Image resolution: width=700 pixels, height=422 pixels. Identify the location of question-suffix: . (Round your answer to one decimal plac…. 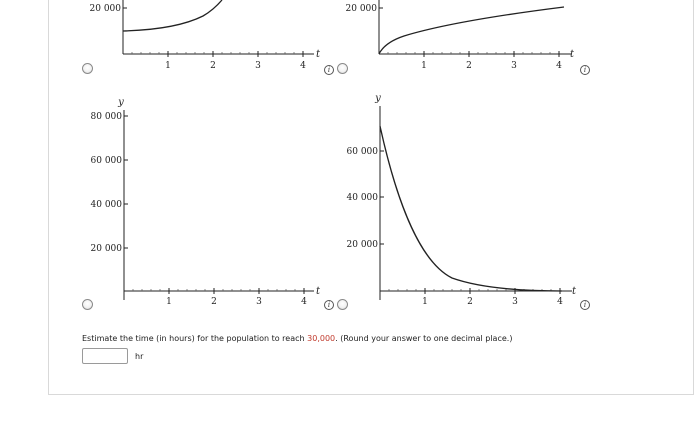
(424, 338).